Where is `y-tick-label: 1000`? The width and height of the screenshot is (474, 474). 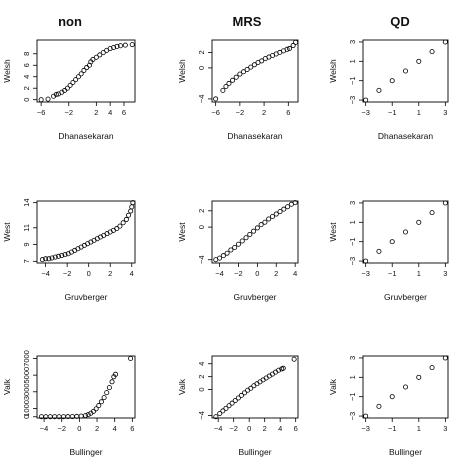
y-tick-label: 1000 is located at coordinates (26, 408).